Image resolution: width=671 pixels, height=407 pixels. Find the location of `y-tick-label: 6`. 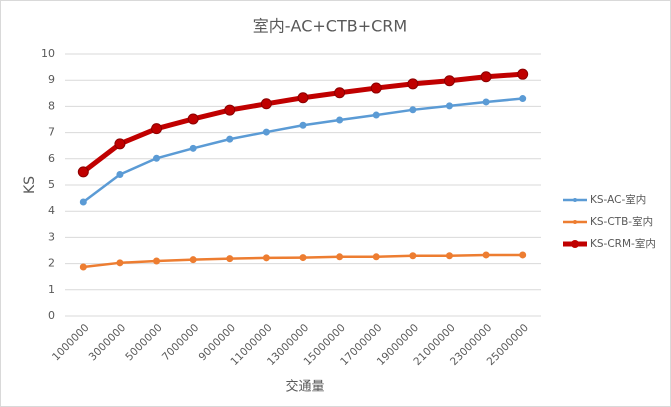

y-tick-label: 6 is located at coordinates (51, 158).